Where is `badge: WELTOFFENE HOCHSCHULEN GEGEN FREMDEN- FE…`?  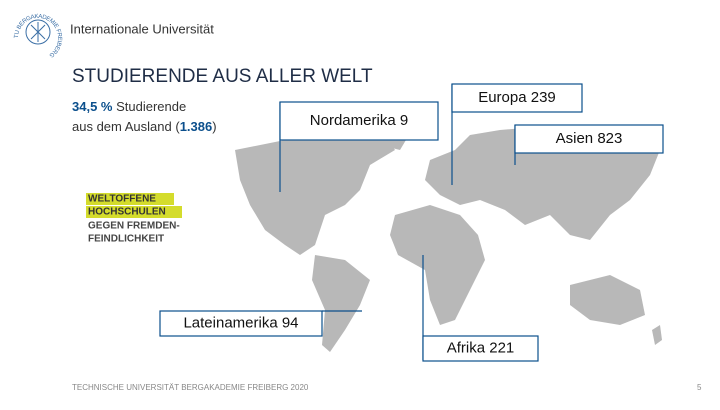 badge: WELTOFFENE HOCHSCHULEN GEGEN FREMDEN- FE… is located at coordinates (134, 219).